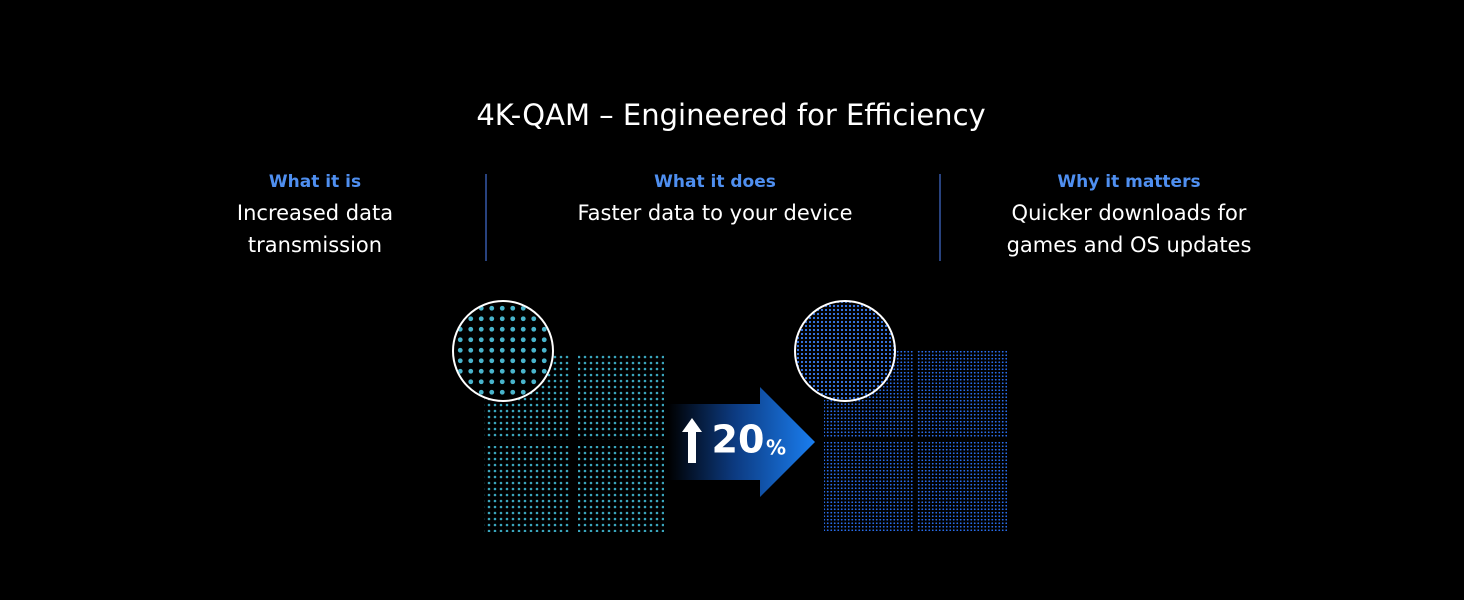 The height and width of the screenshot is (600, 1464). I want to click on constellation-before, so click(558, 416).